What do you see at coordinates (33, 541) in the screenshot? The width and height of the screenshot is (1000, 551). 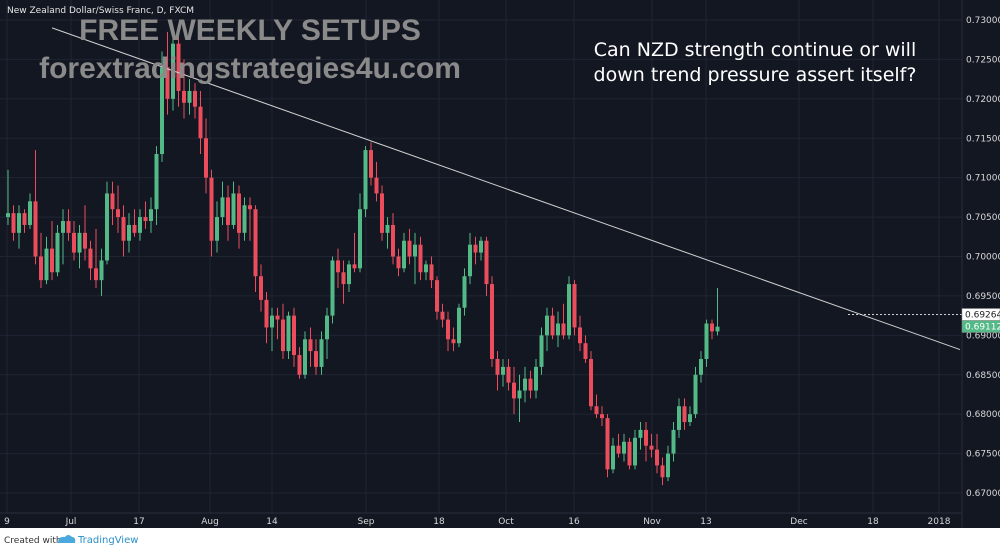 I see `footer-created-with: Created with` at bounding box center [33, 541].